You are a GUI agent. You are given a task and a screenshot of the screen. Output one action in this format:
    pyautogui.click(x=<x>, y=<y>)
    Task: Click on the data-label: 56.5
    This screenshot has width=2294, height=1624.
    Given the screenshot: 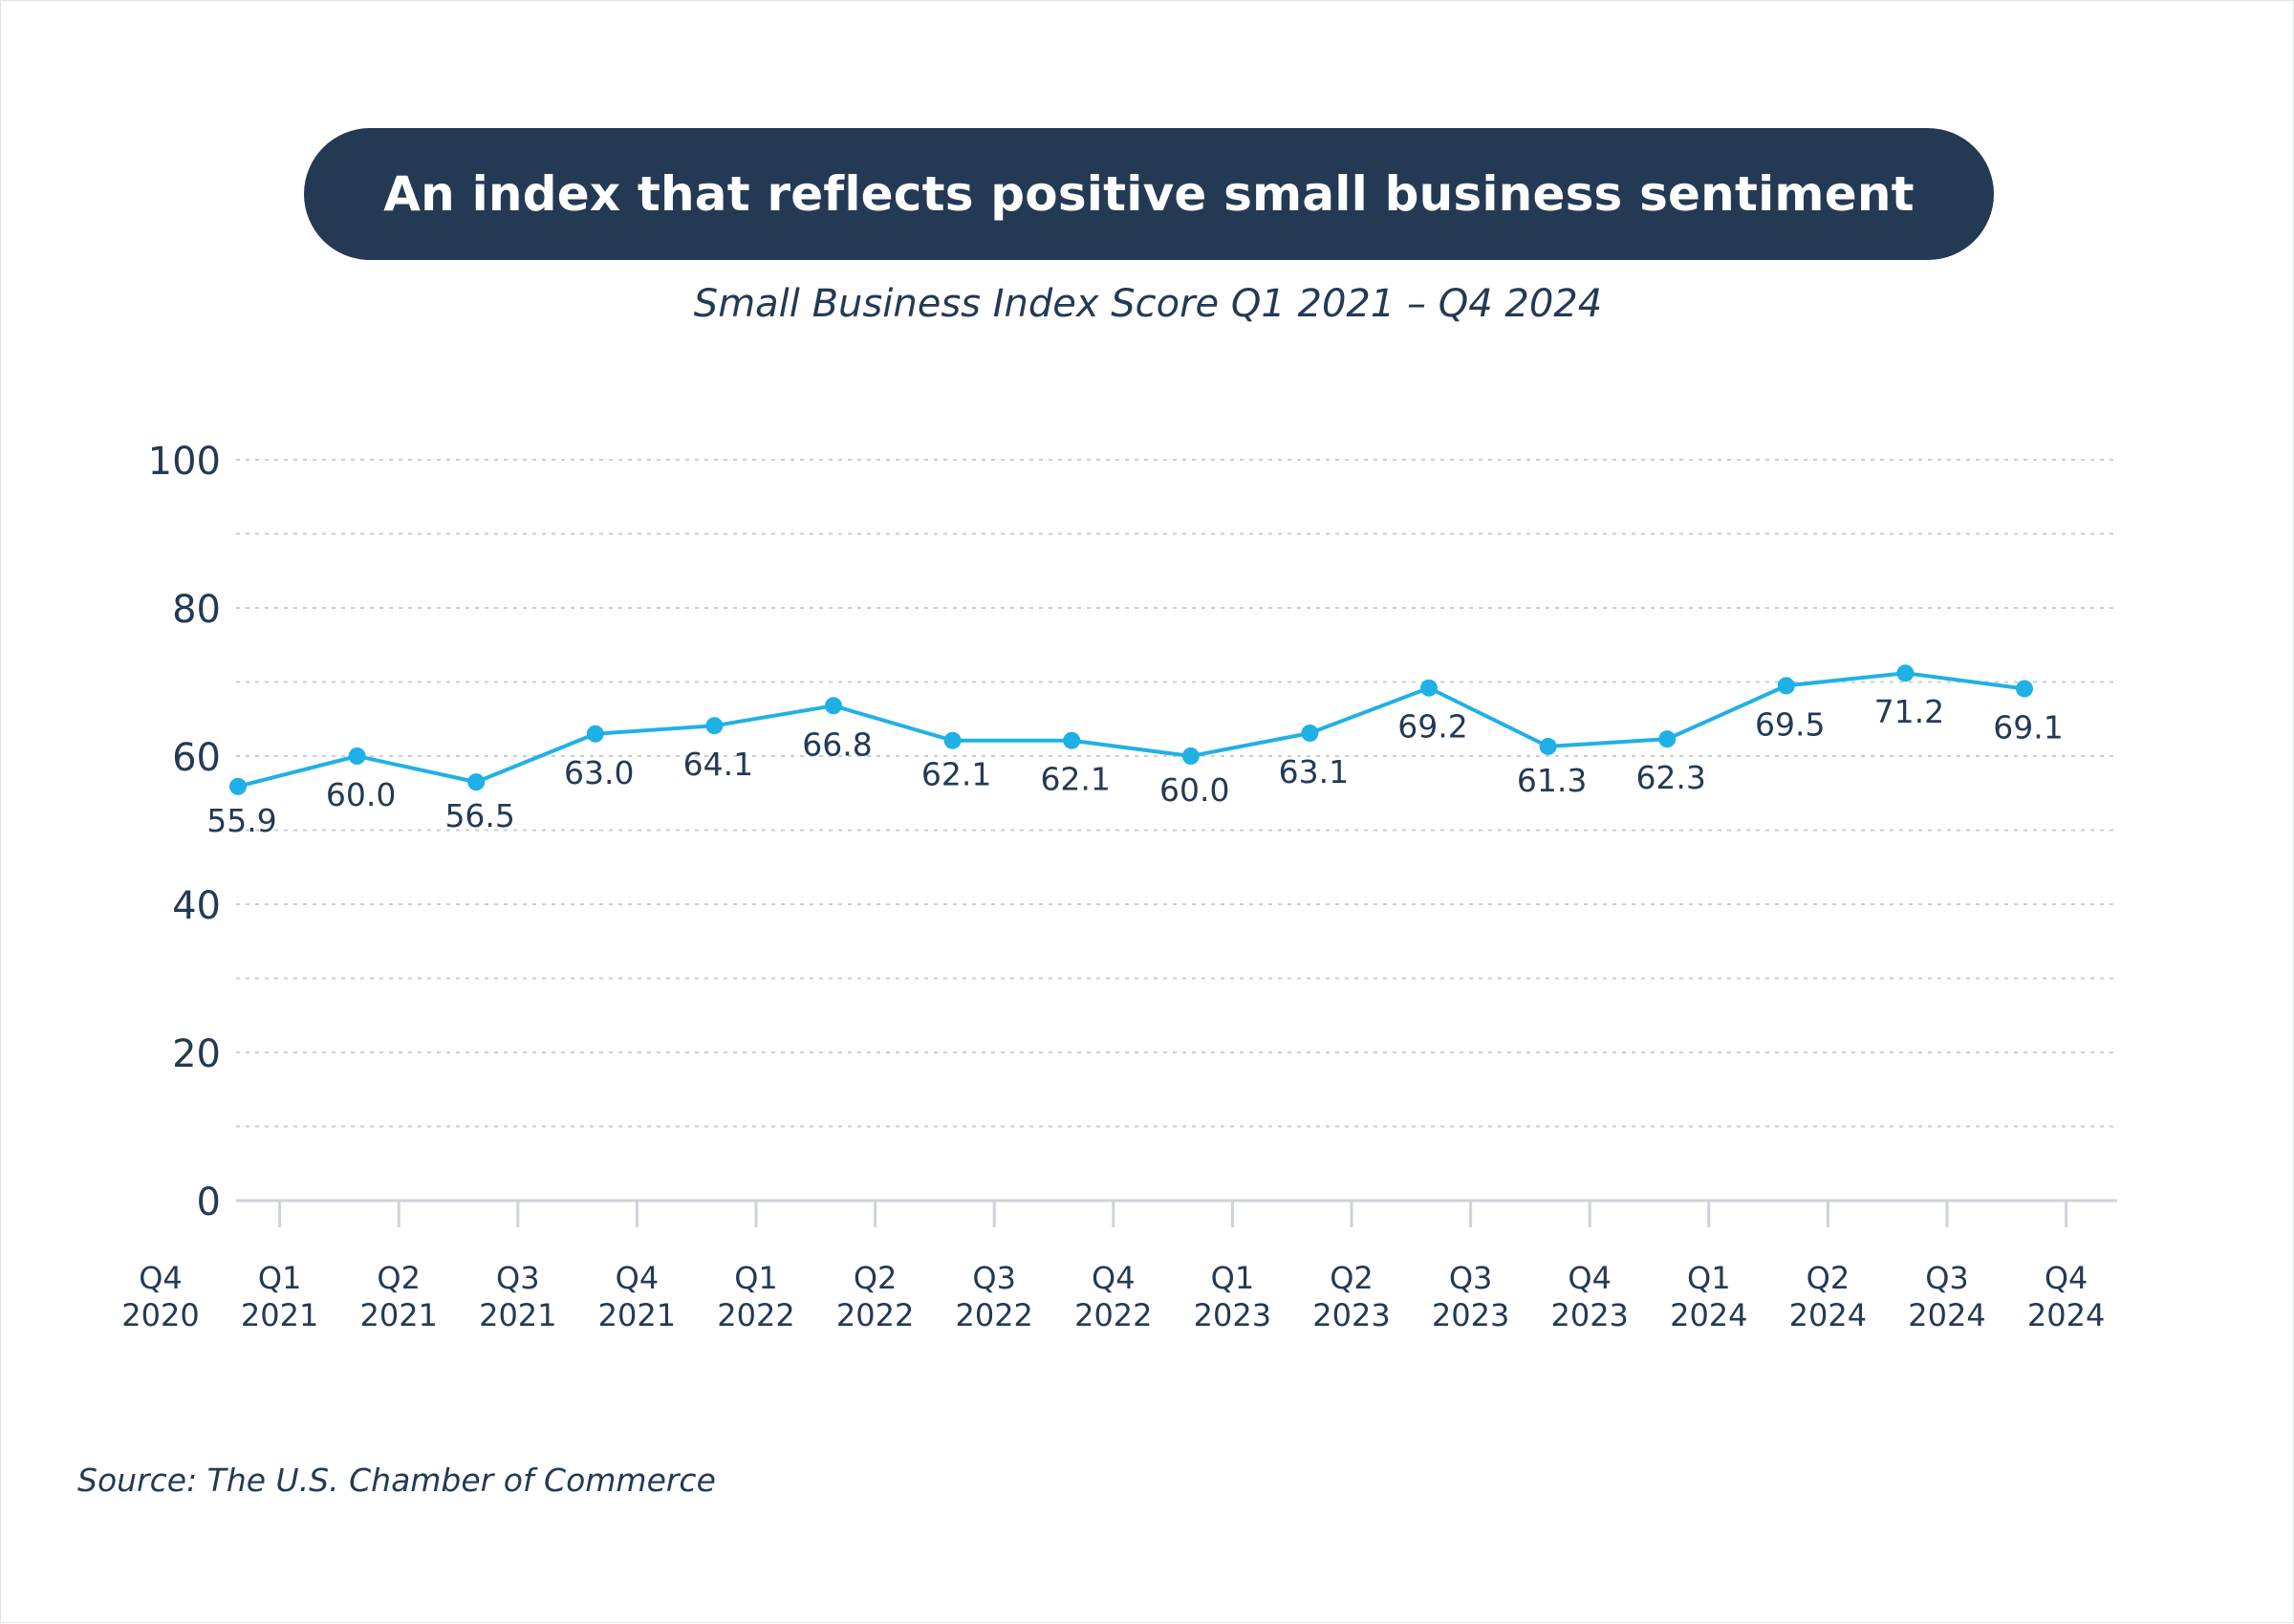 What is the action you would take?
    pyautogui.click(x=479, y=816)
    